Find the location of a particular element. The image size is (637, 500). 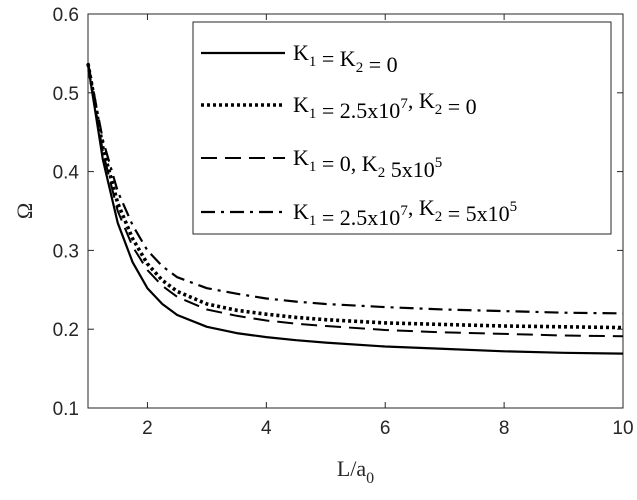

legend-label-4: K1 = 2.5x107, K2 = 5x105 is located at coordinates (405, 212).